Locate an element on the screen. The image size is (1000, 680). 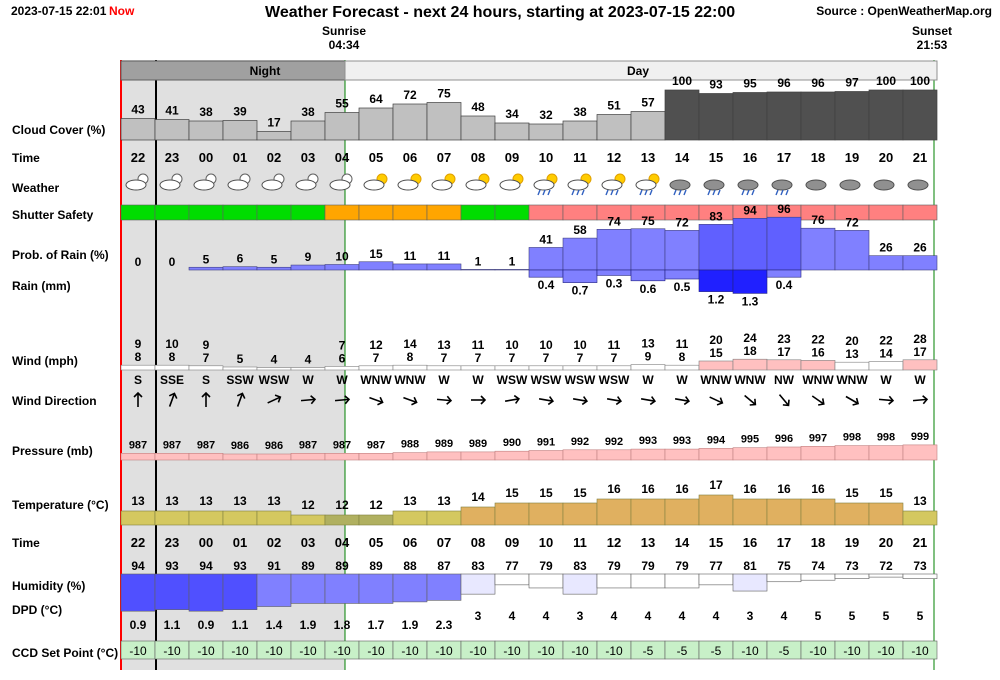
wind-speed-value: 18 is located at coordinates (750, 351).